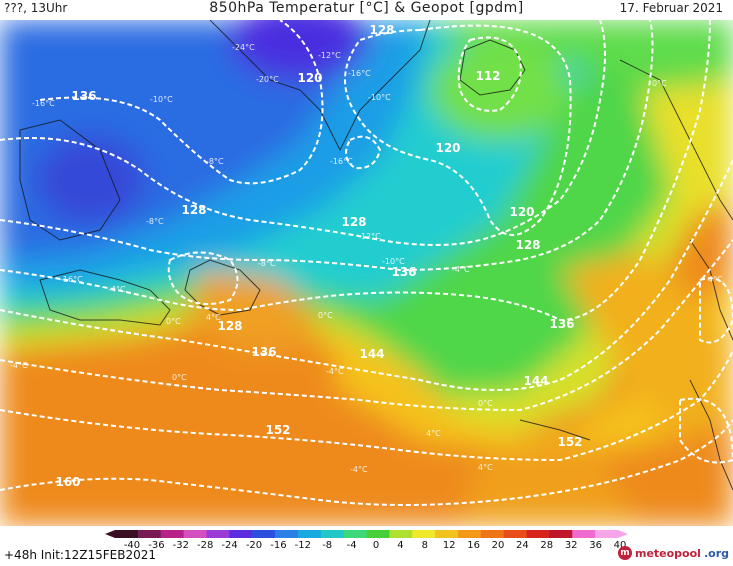  Describe the element at coordinates (624, 553) in the screenshot. I see `logo-mark: m` at that location.